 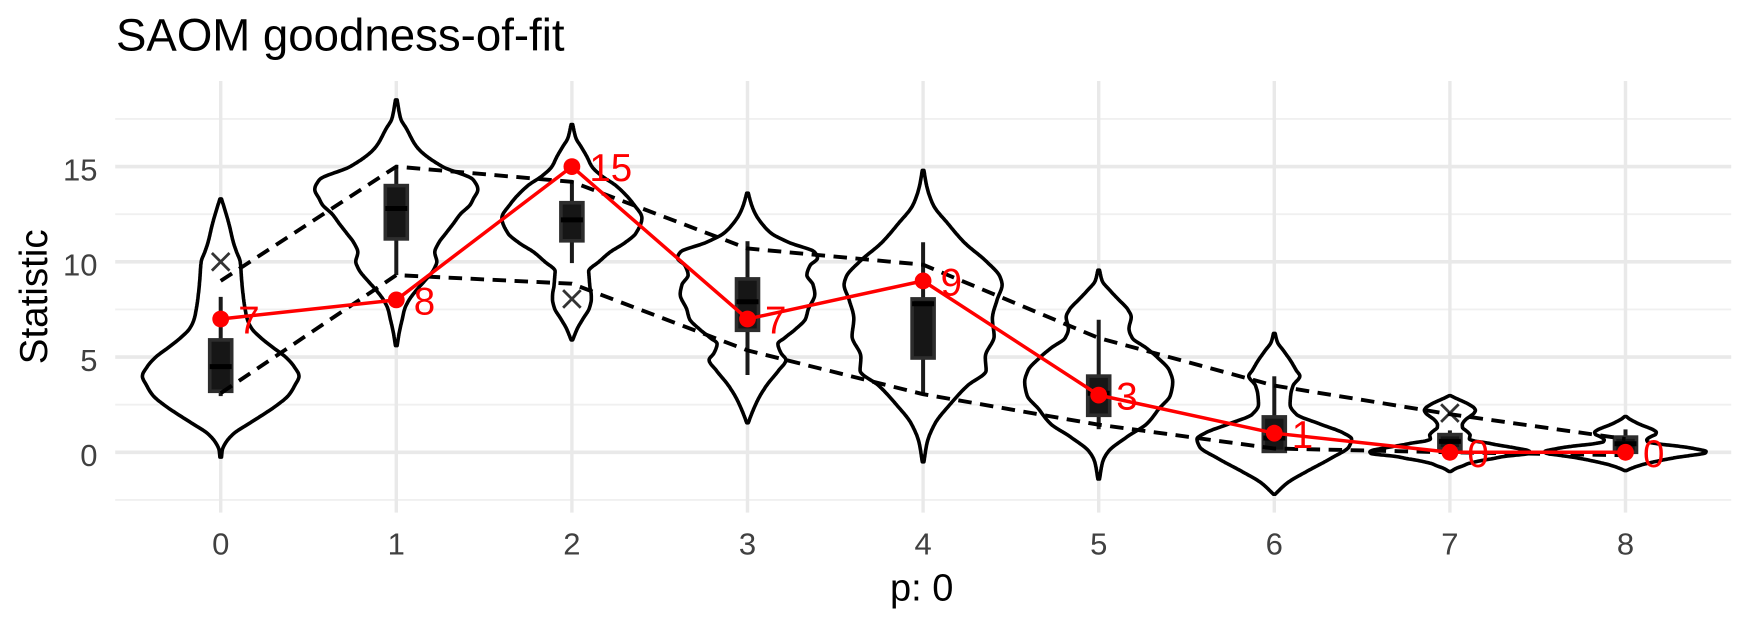 I want to click on svg-text: 9, so click(x=951, y=282).